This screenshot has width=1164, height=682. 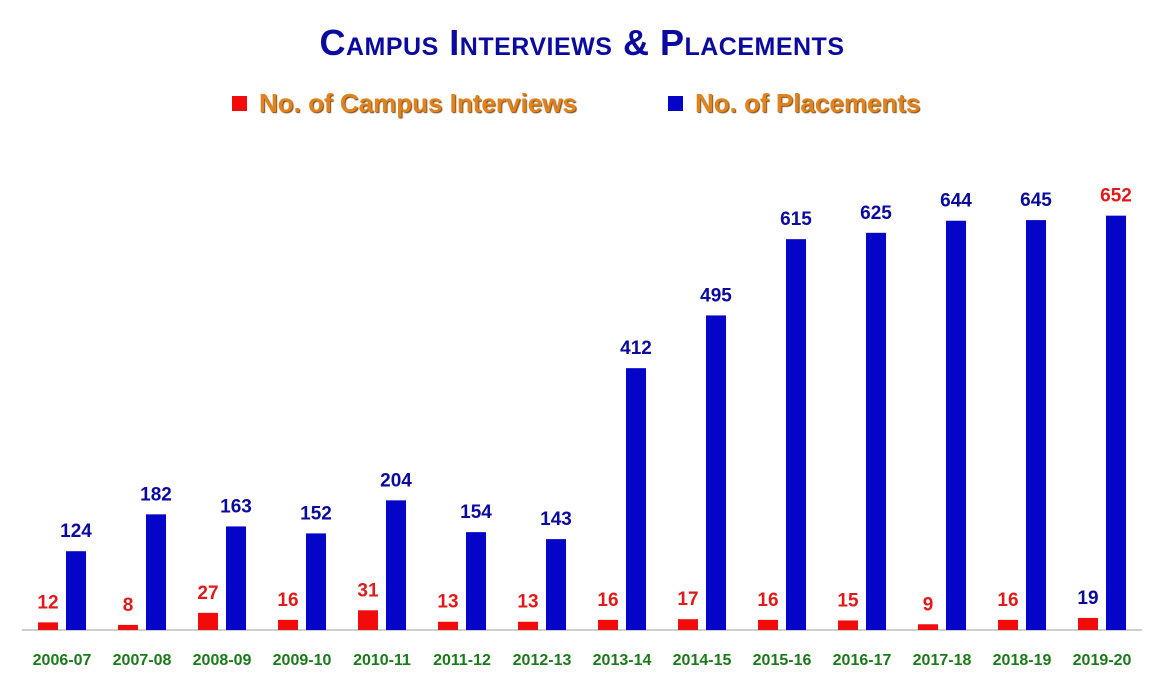 I want to click on label-placements-2008-09: 163, so click(x=236, y=506).